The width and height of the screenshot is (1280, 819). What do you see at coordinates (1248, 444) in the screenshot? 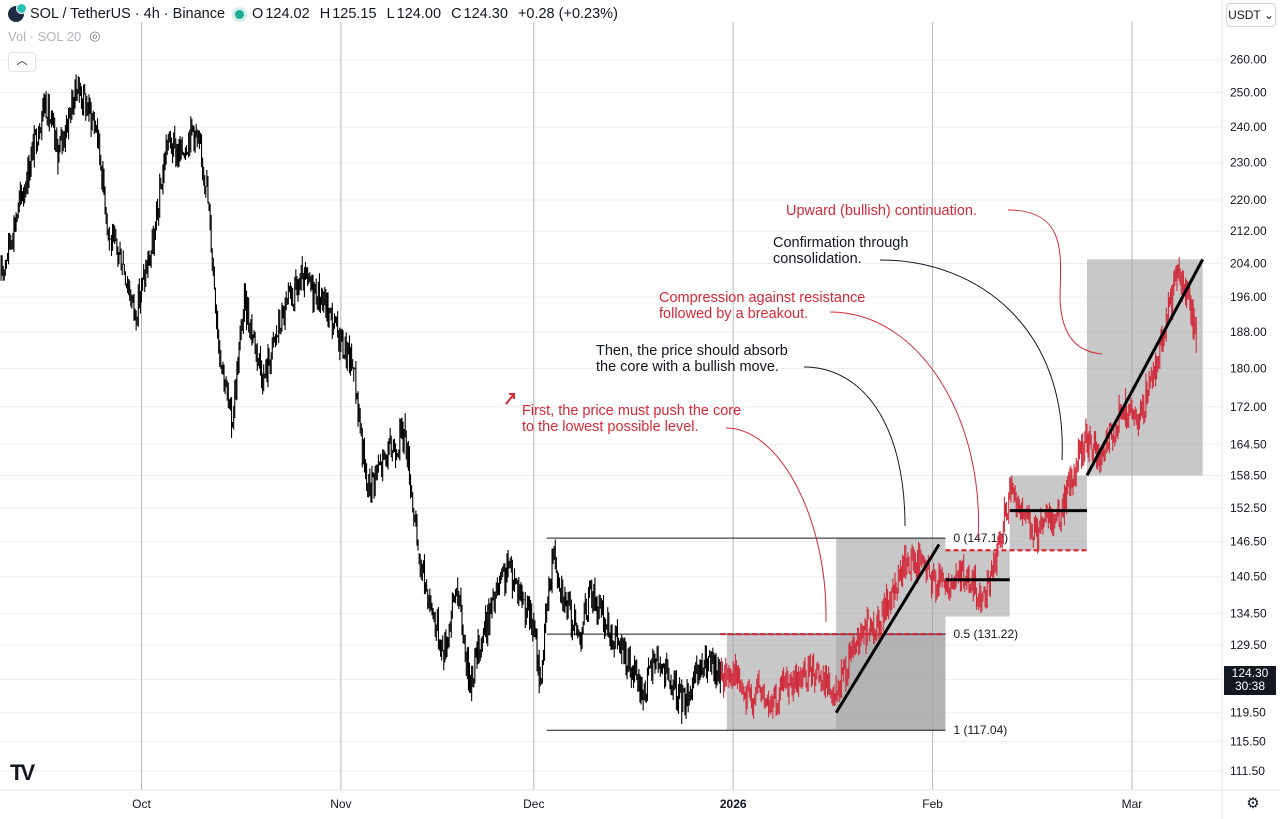
I see `y-tick-label: 164.50` at bounding box center [1248, 444].